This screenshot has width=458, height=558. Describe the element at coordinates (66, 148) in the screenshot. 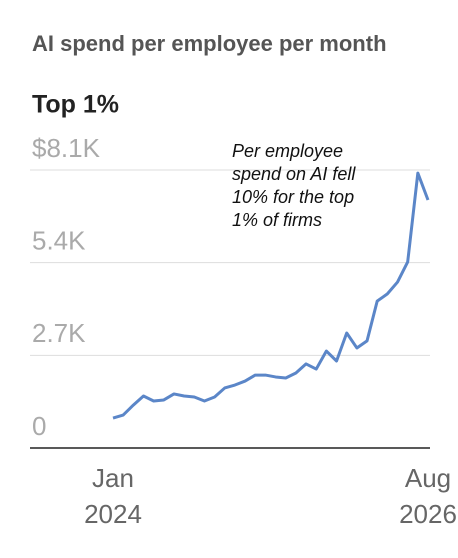

I see `y-tick-label: $8.1K` at that location.